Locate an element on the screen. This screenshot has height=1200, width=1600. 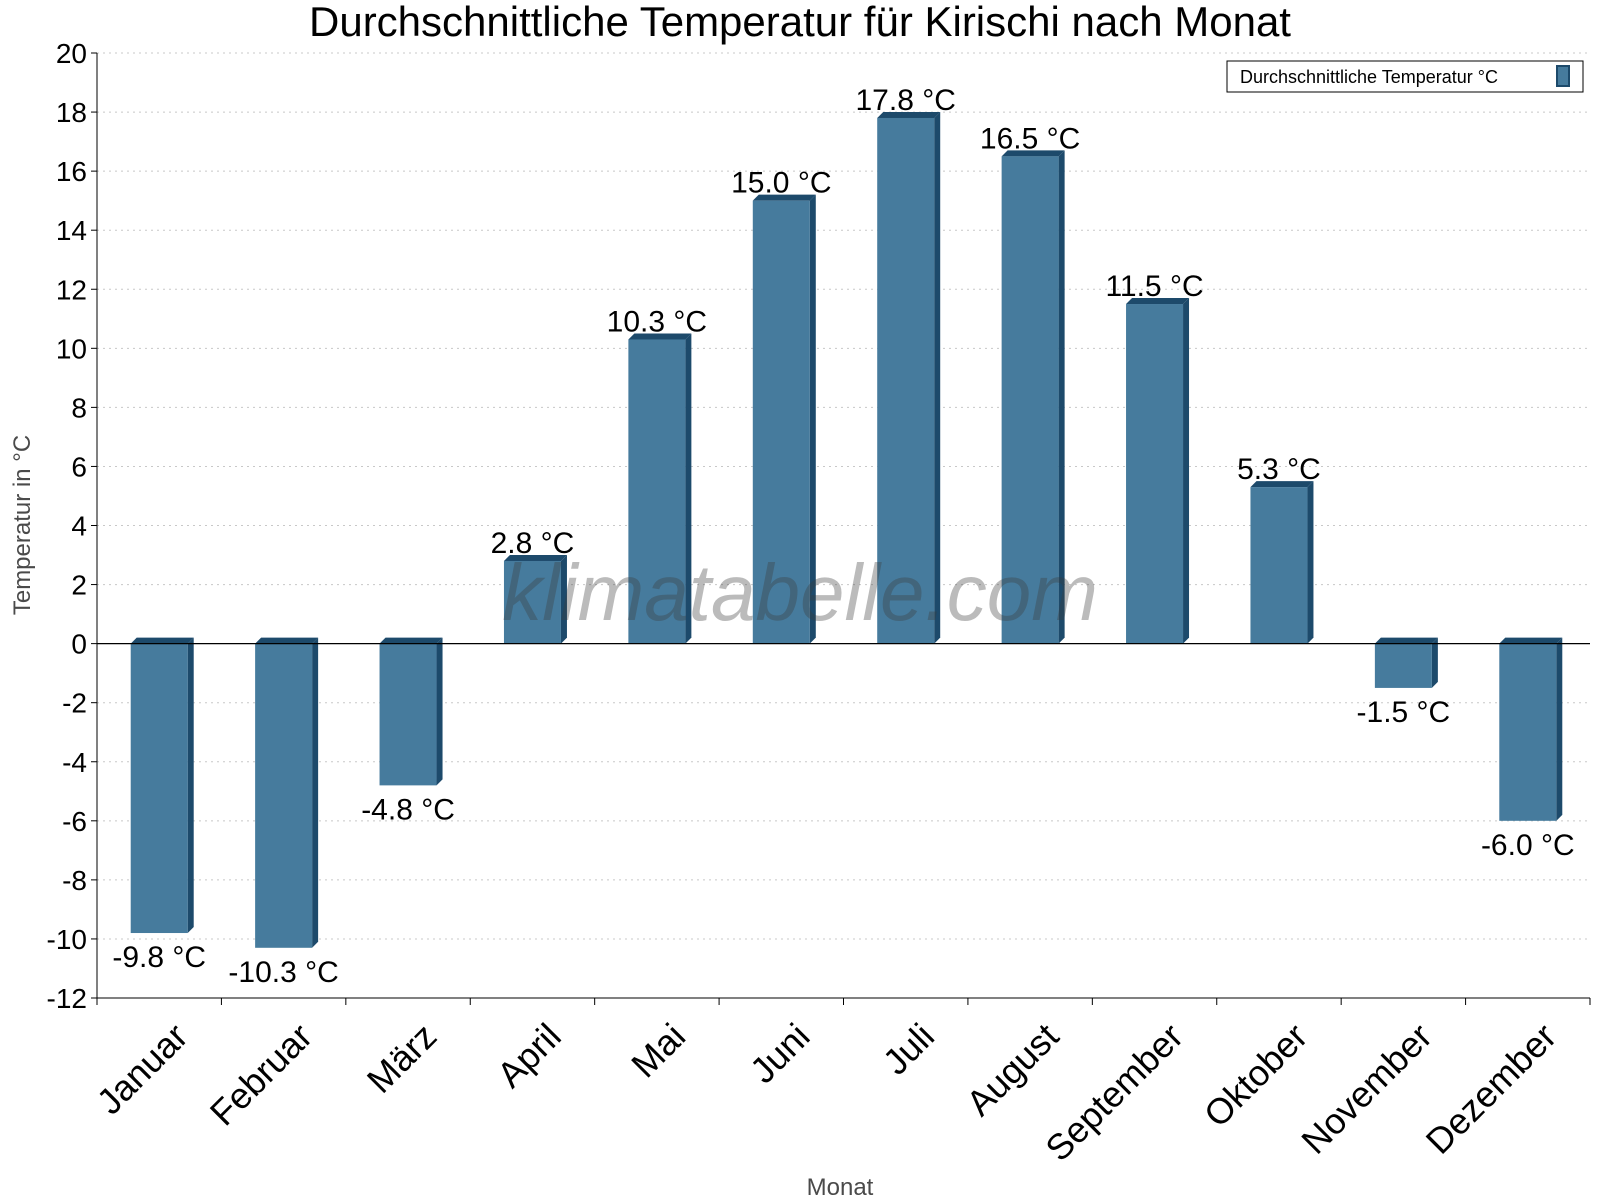
legend: Durchschnittliche Temperatur °C is located at coordinates (1405, 76).